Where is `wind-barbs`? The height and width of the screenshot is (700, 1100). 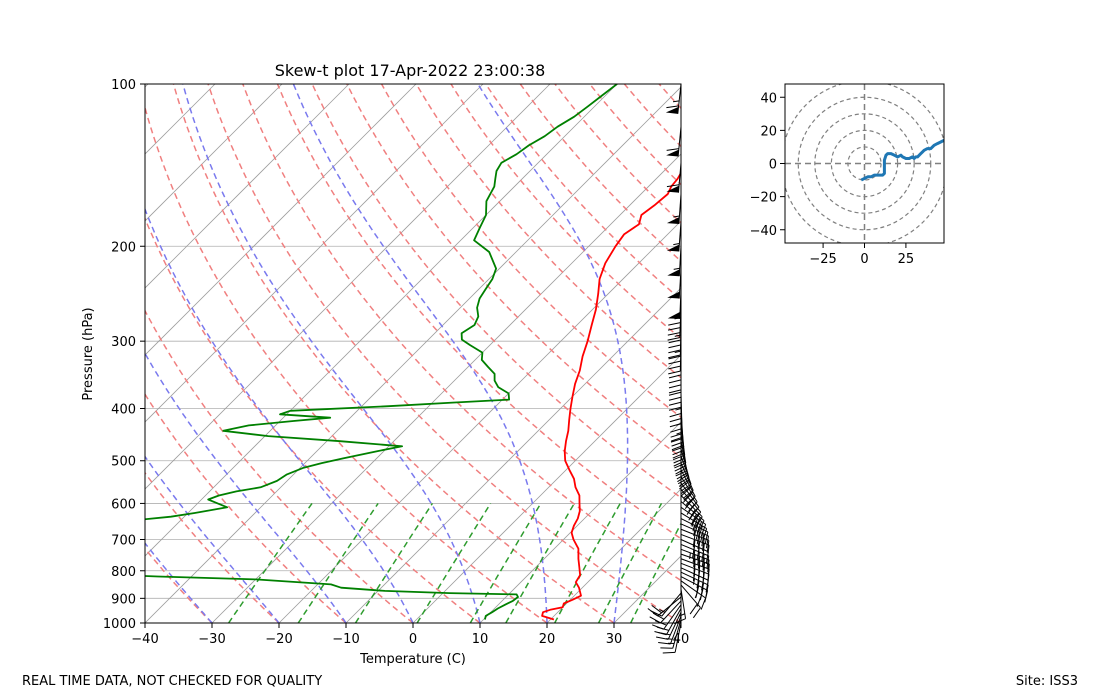
wind-barbs is located at coordinates (678, 368).